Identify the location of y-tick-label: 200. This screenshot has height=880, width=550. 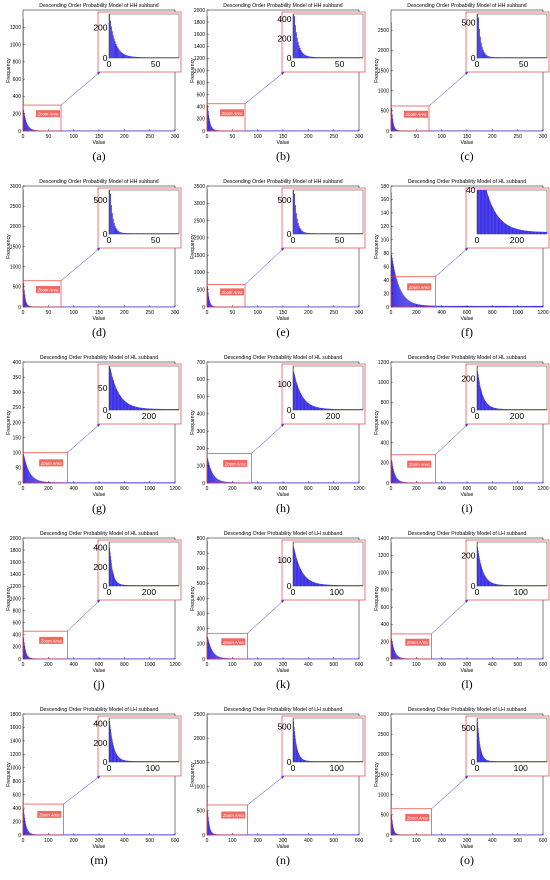
(17, 648).